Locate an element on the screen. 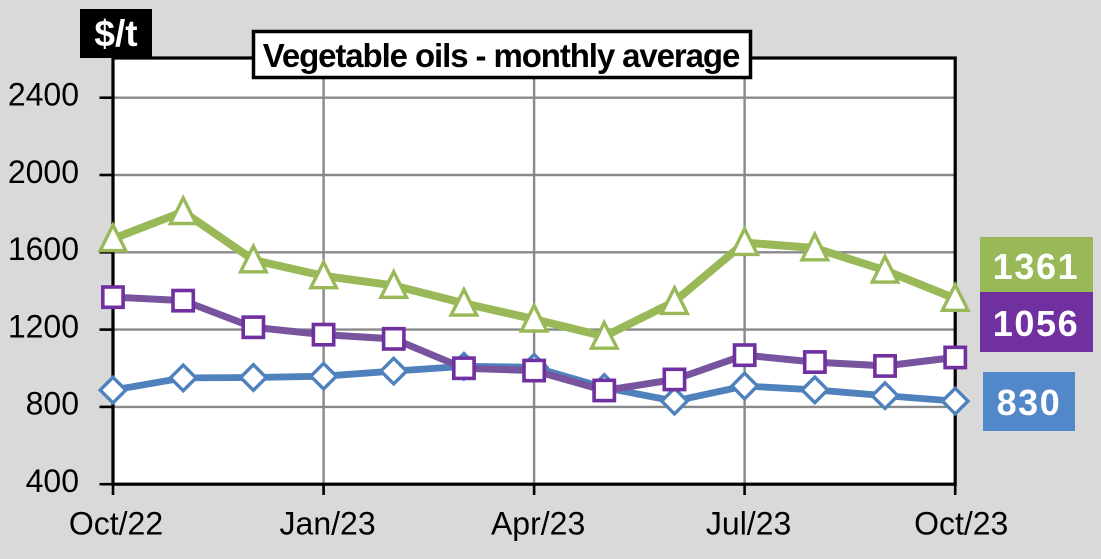 The height and width of the screenshot is (559, 1101). svg-text: Oct/23 is located at coordinates (961, 524).